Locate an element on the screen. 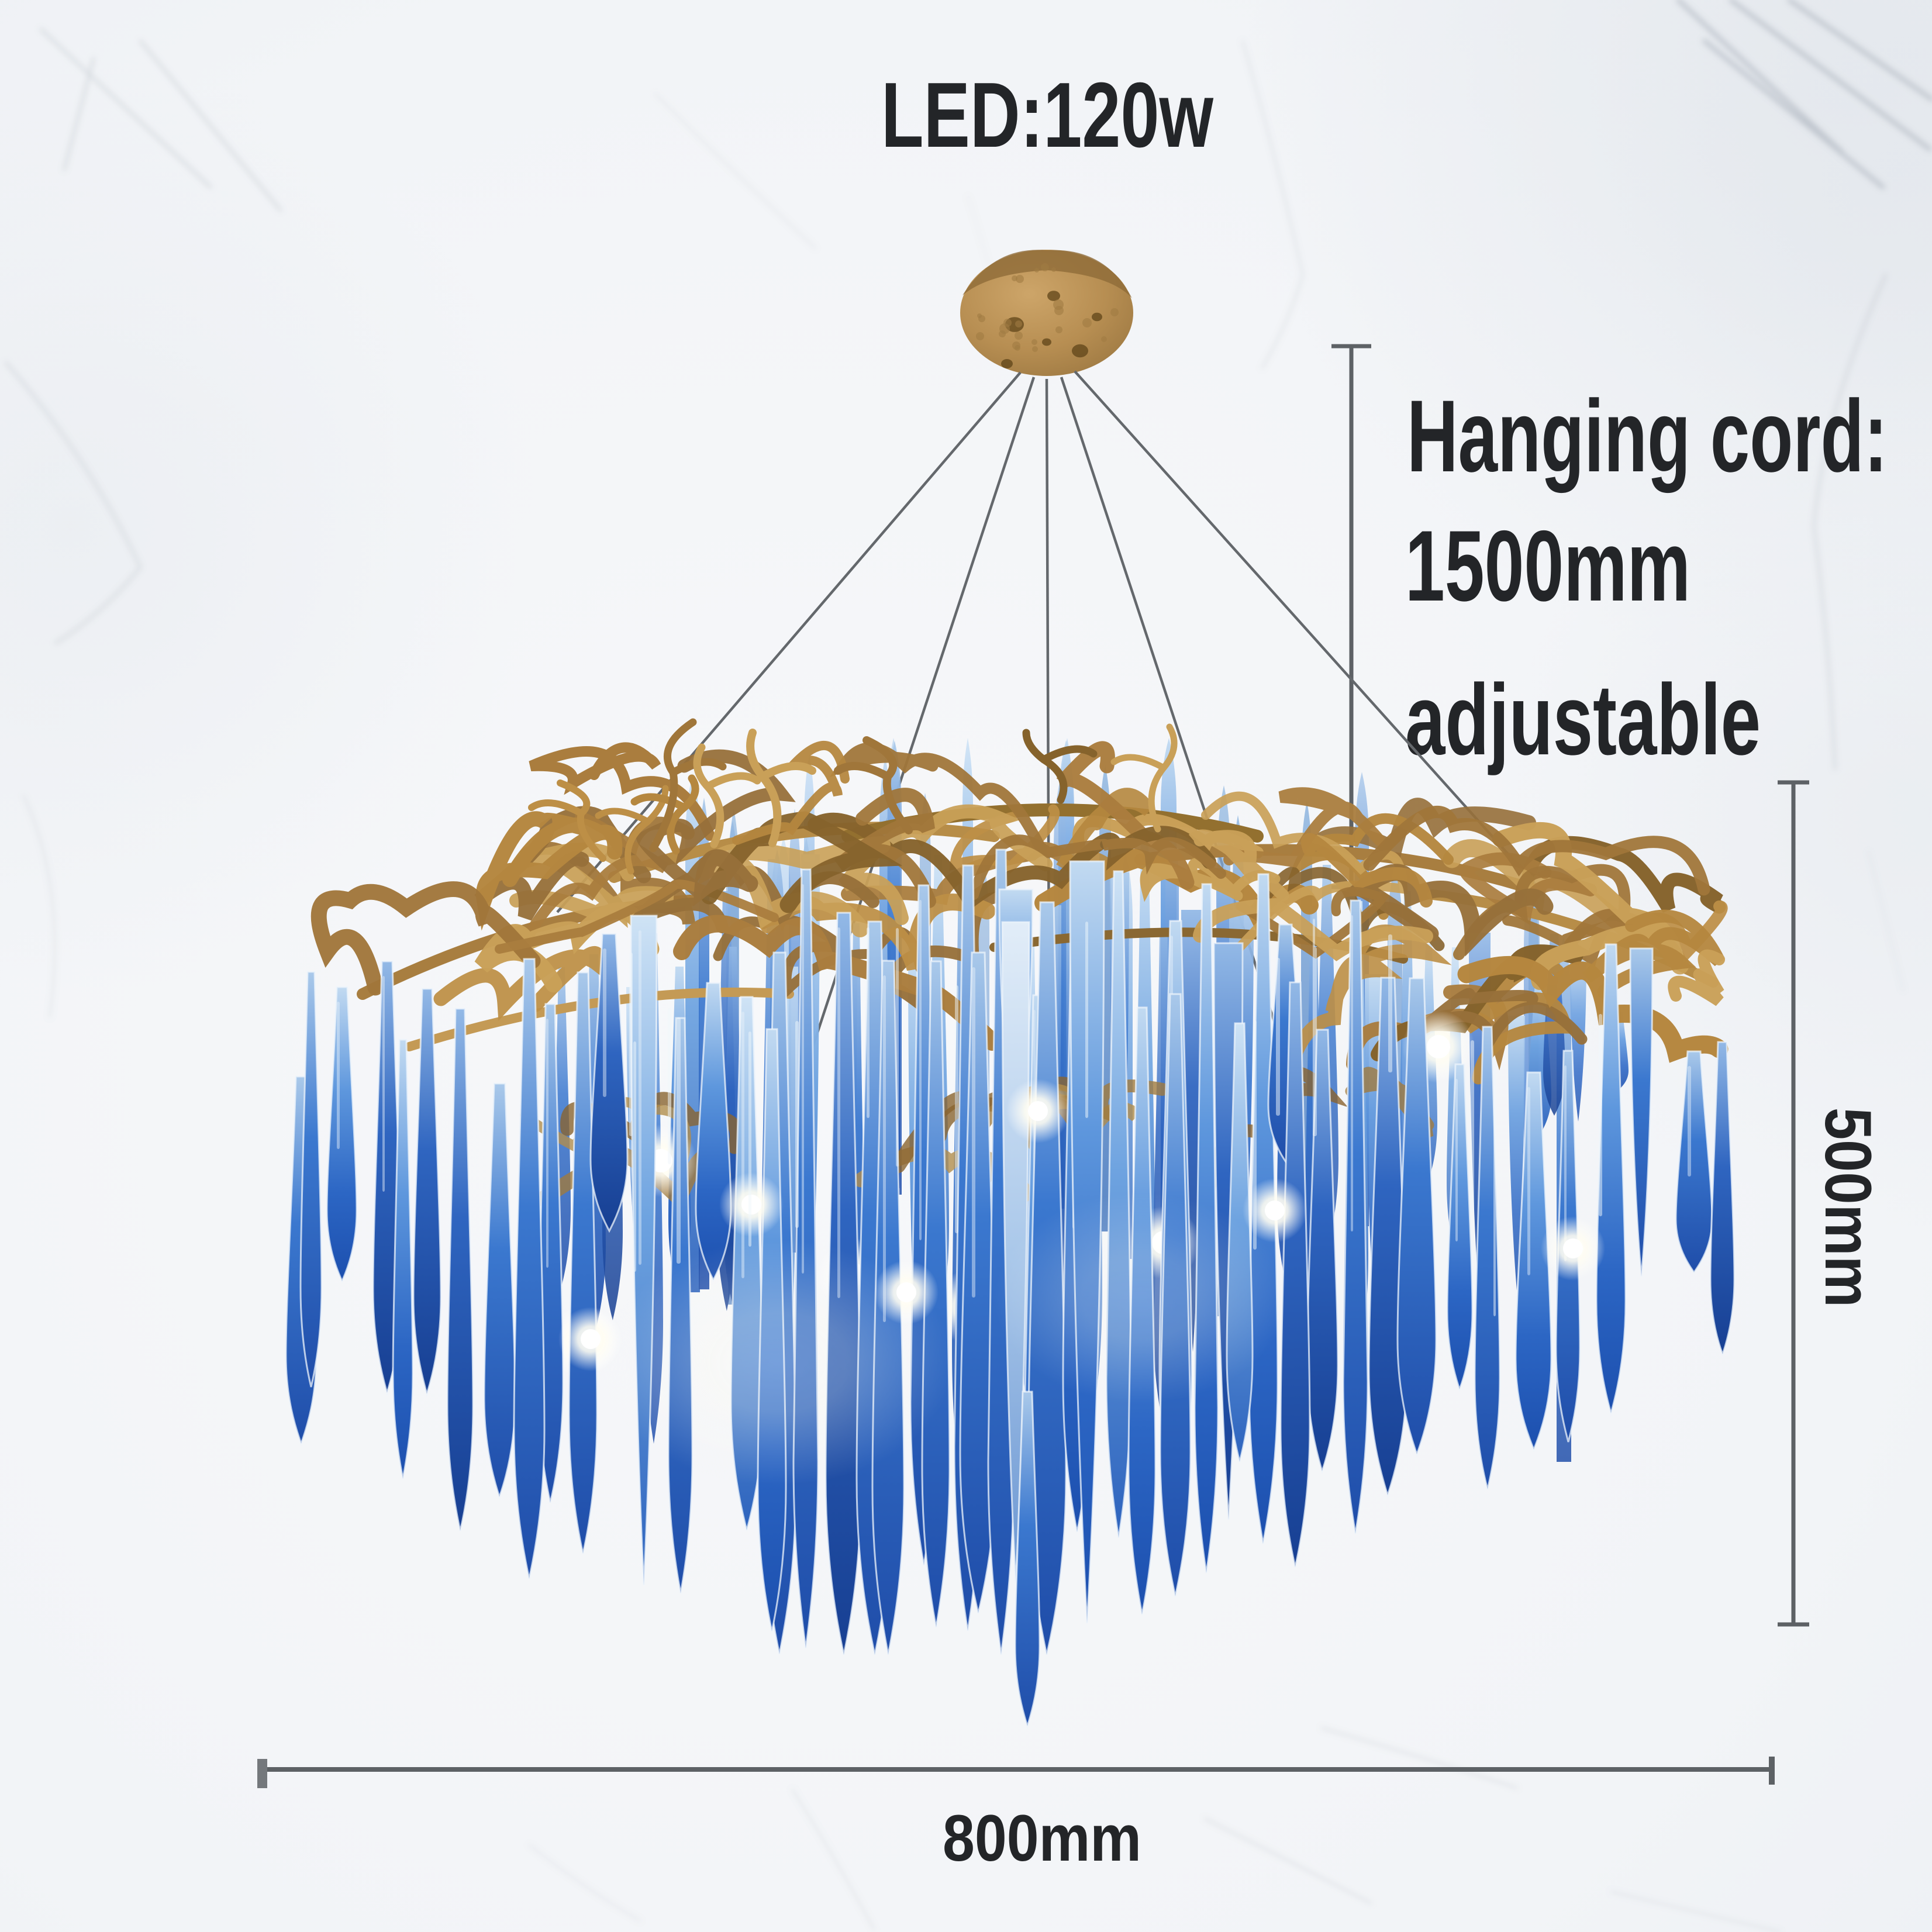 This screenshot has height=1932, width=1932. svg-text: Hanging cord: is located at coordinates (1647, 437).